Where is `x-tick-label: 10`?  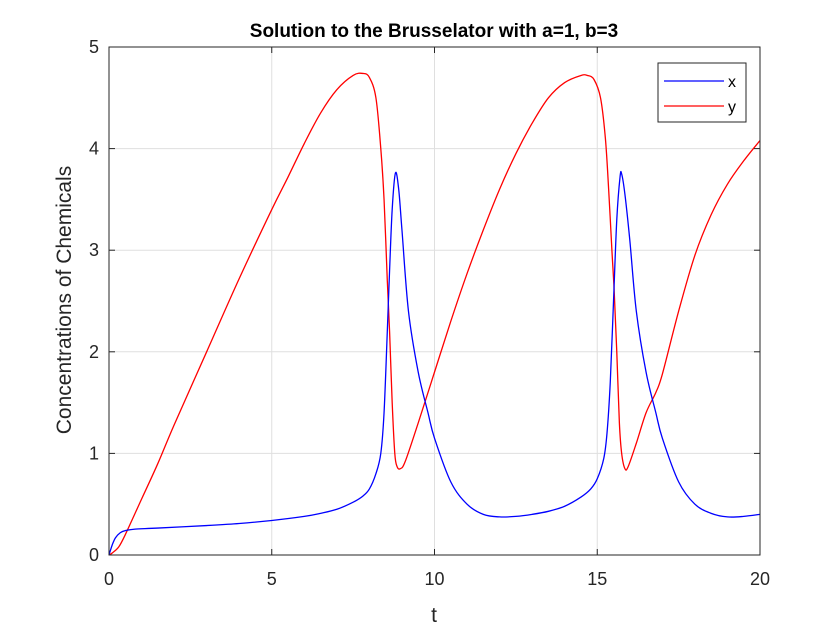
x-tick-label: 10 is located at coordinates (434, 579).